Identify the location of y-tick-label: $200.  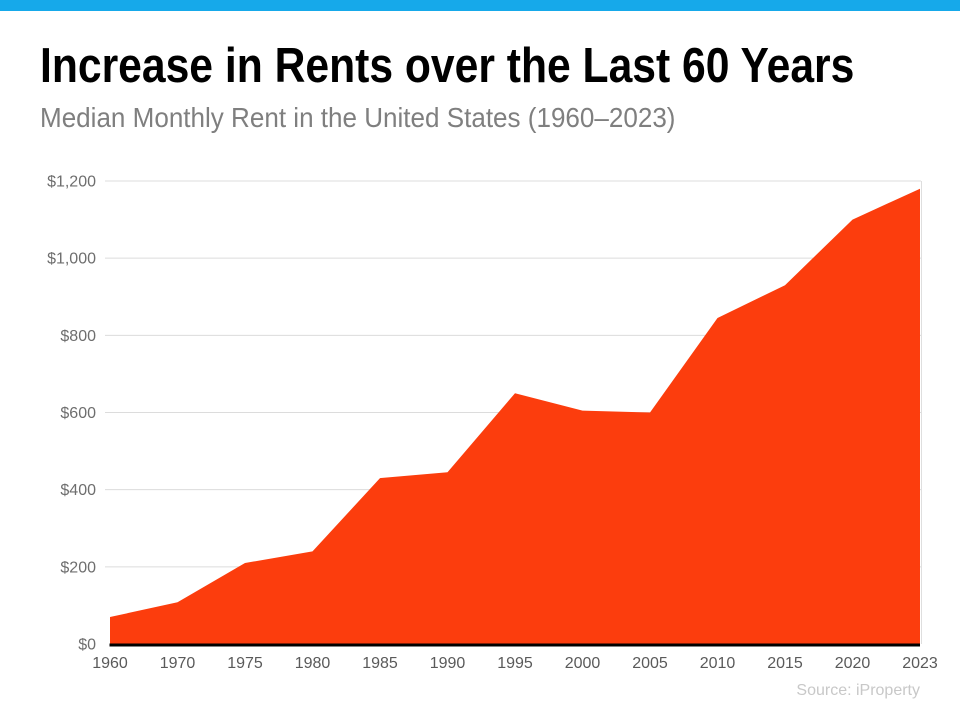
(78, 567).